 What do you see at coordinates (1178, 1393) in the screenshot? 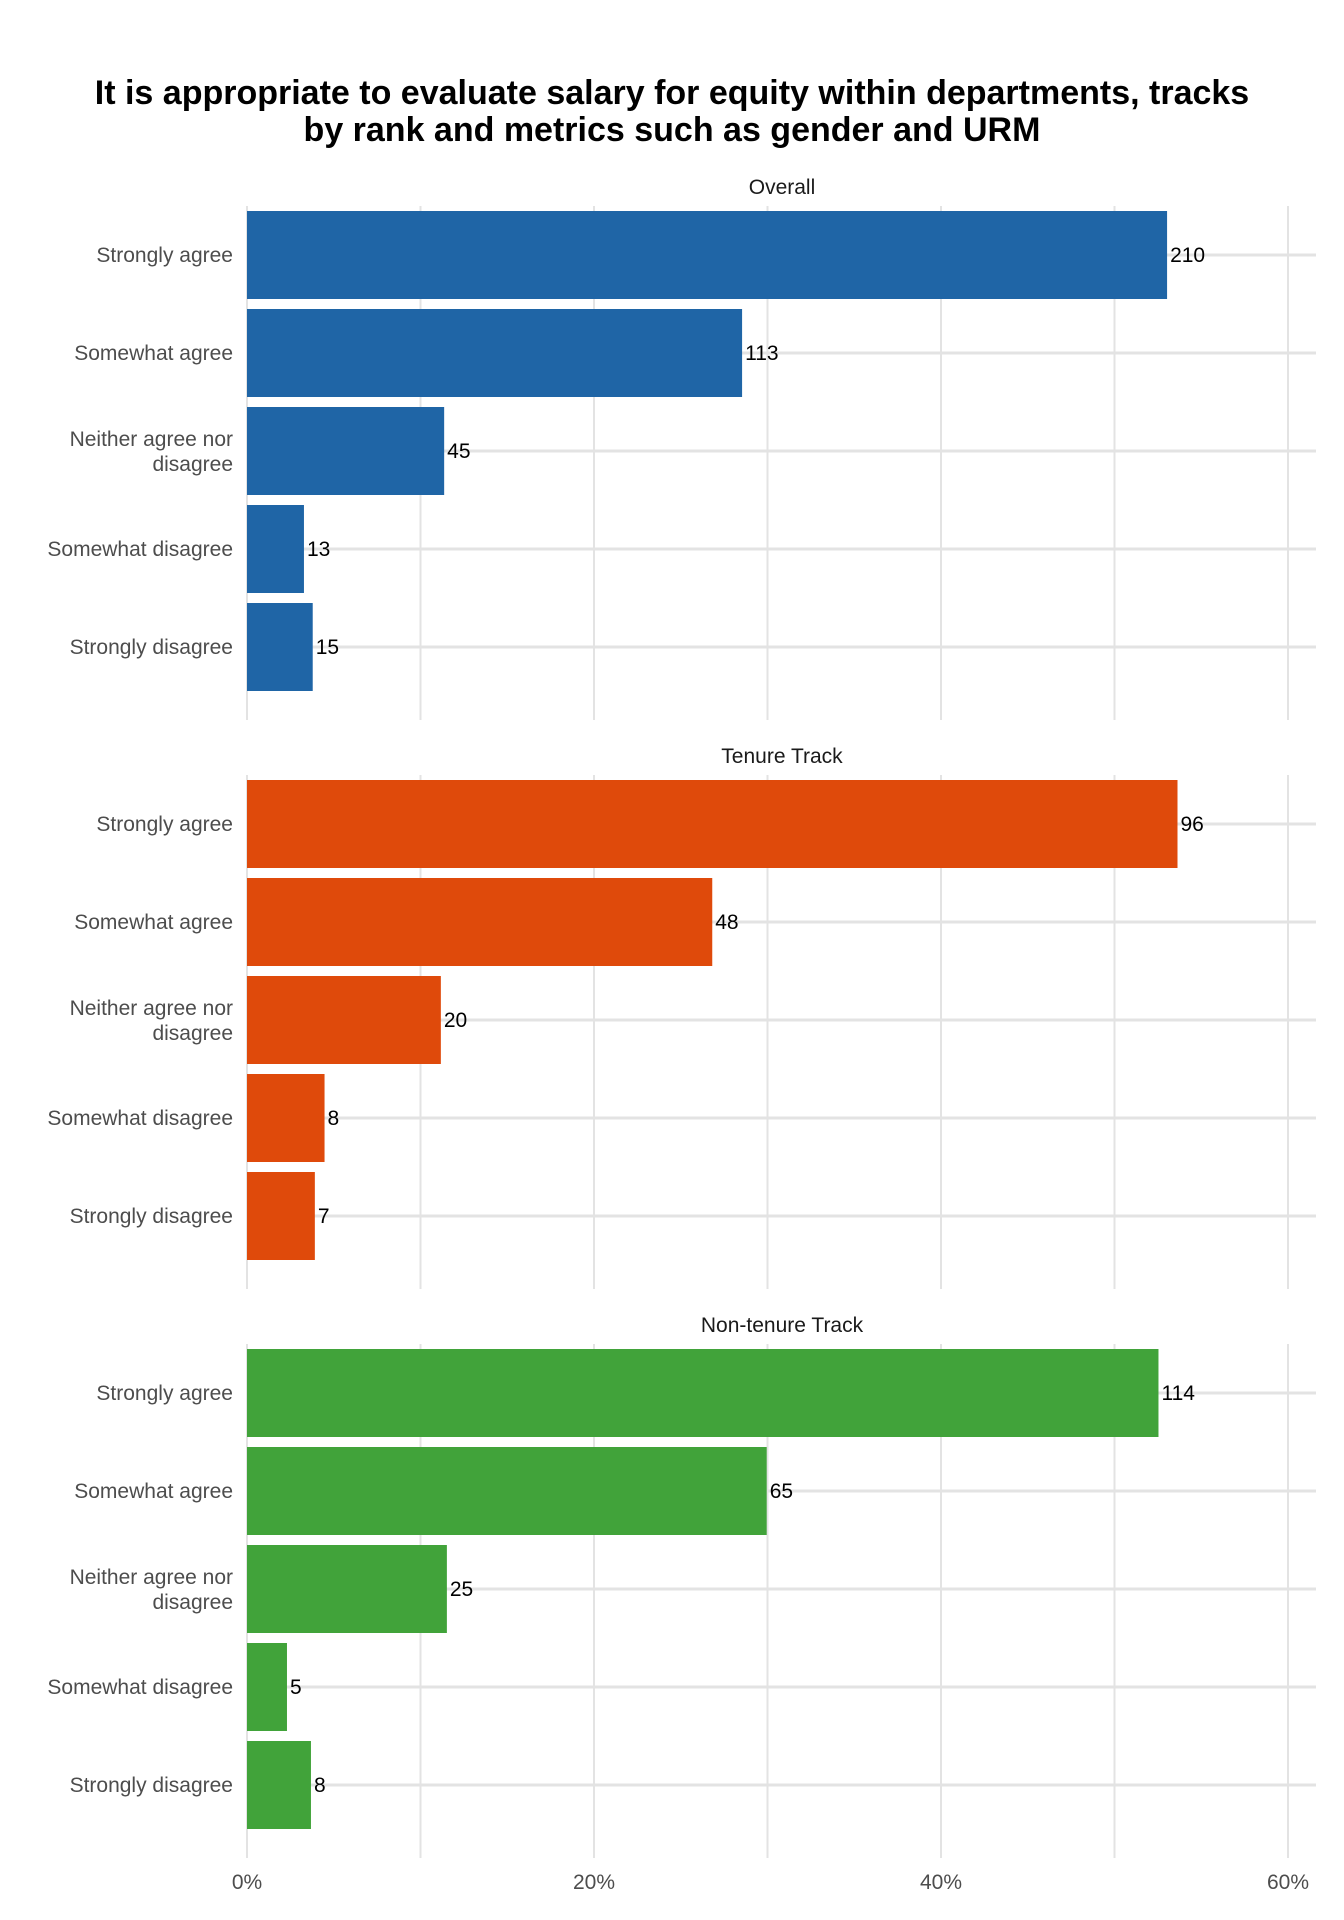
I see `data-label: 114` at bounding box center [1178, 1393].